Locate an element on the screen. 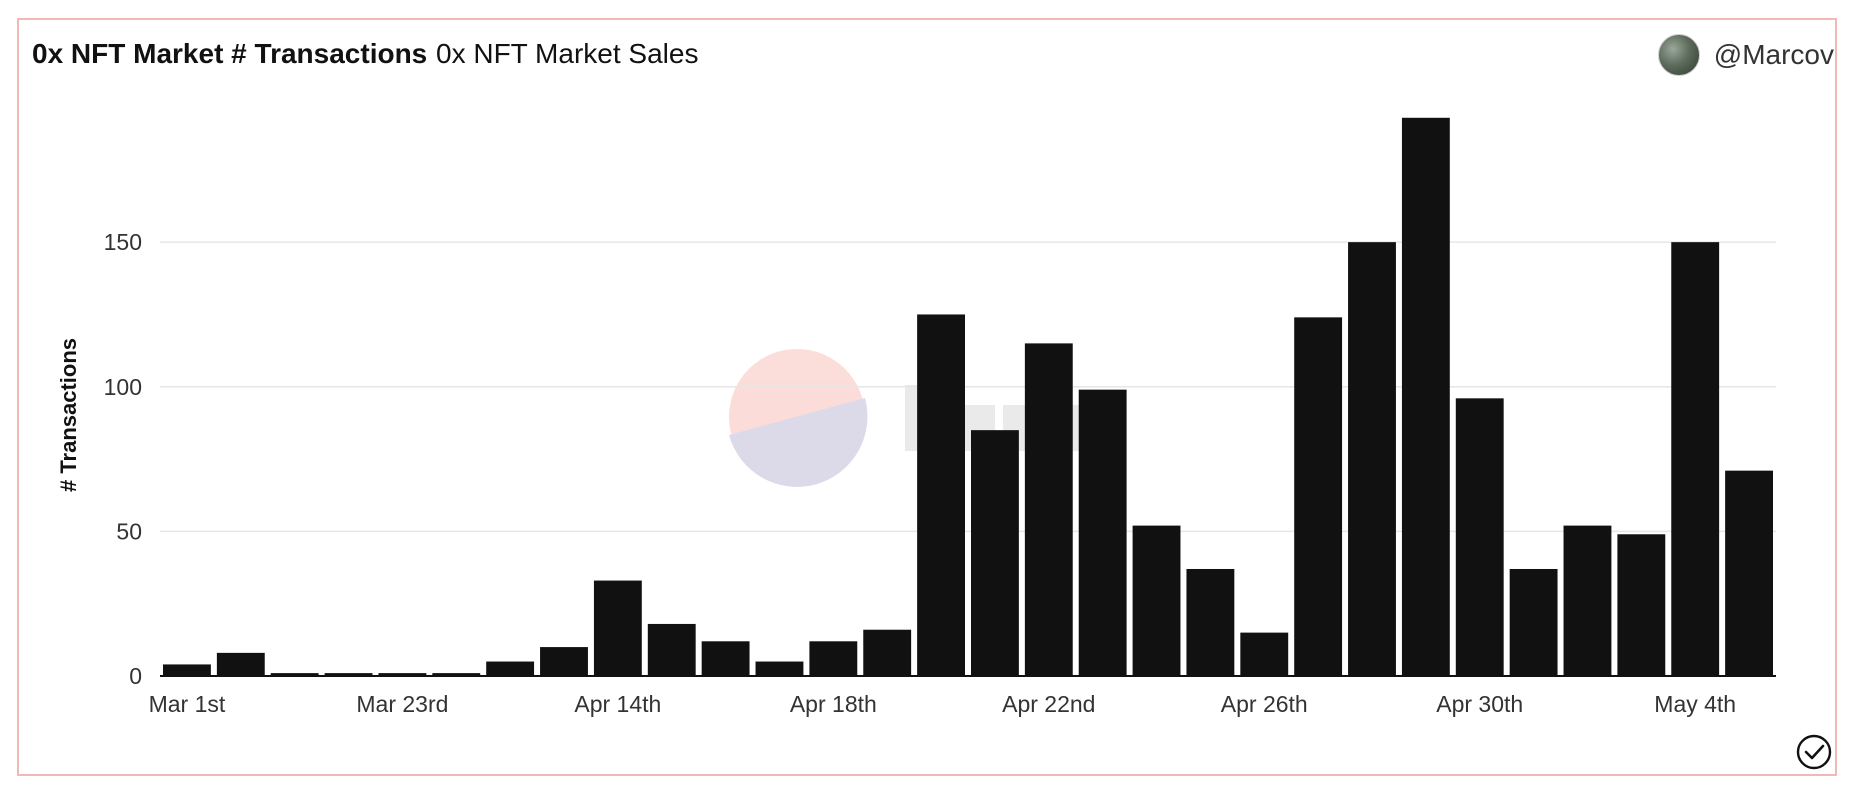 The height and width of the screenshot is (792, 1856). y-tick-label: 150 is located at coordinates (123, 242).